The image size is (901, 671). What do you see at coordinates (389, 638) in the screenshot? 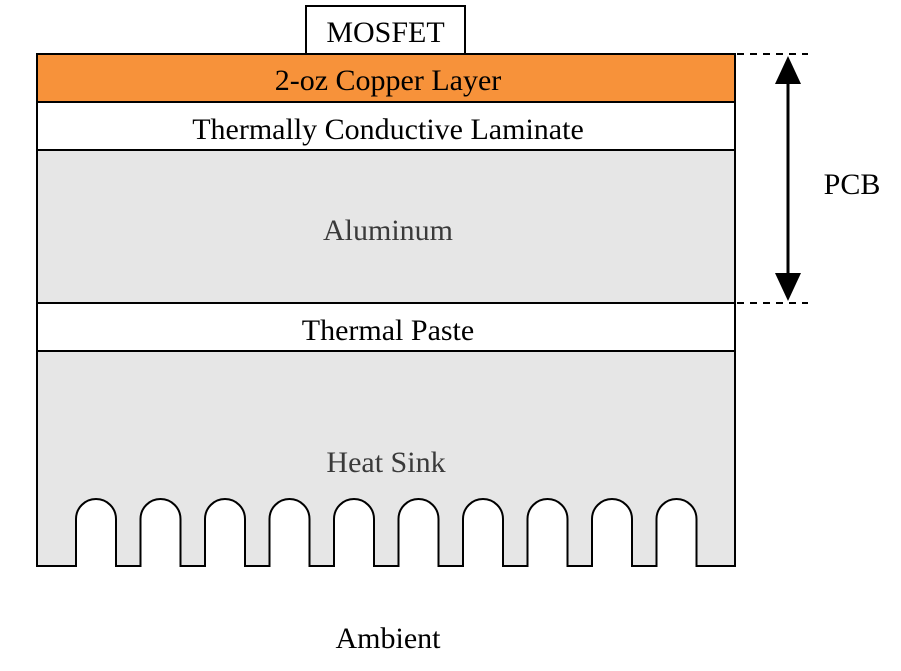
I see `ambient-label: Ambient` at bounding box center [389, 638].